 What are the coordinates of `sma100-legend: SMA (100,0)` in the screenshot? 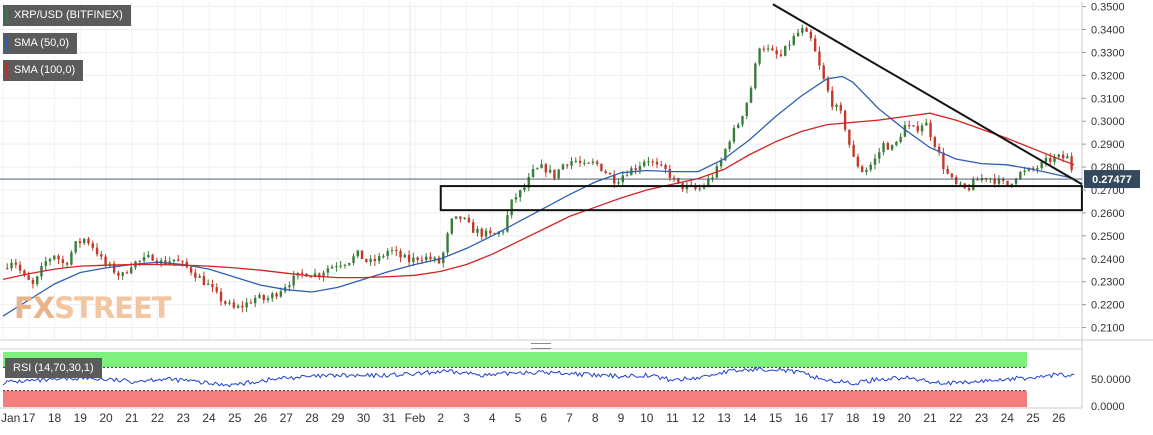 It's located at (43, 70).